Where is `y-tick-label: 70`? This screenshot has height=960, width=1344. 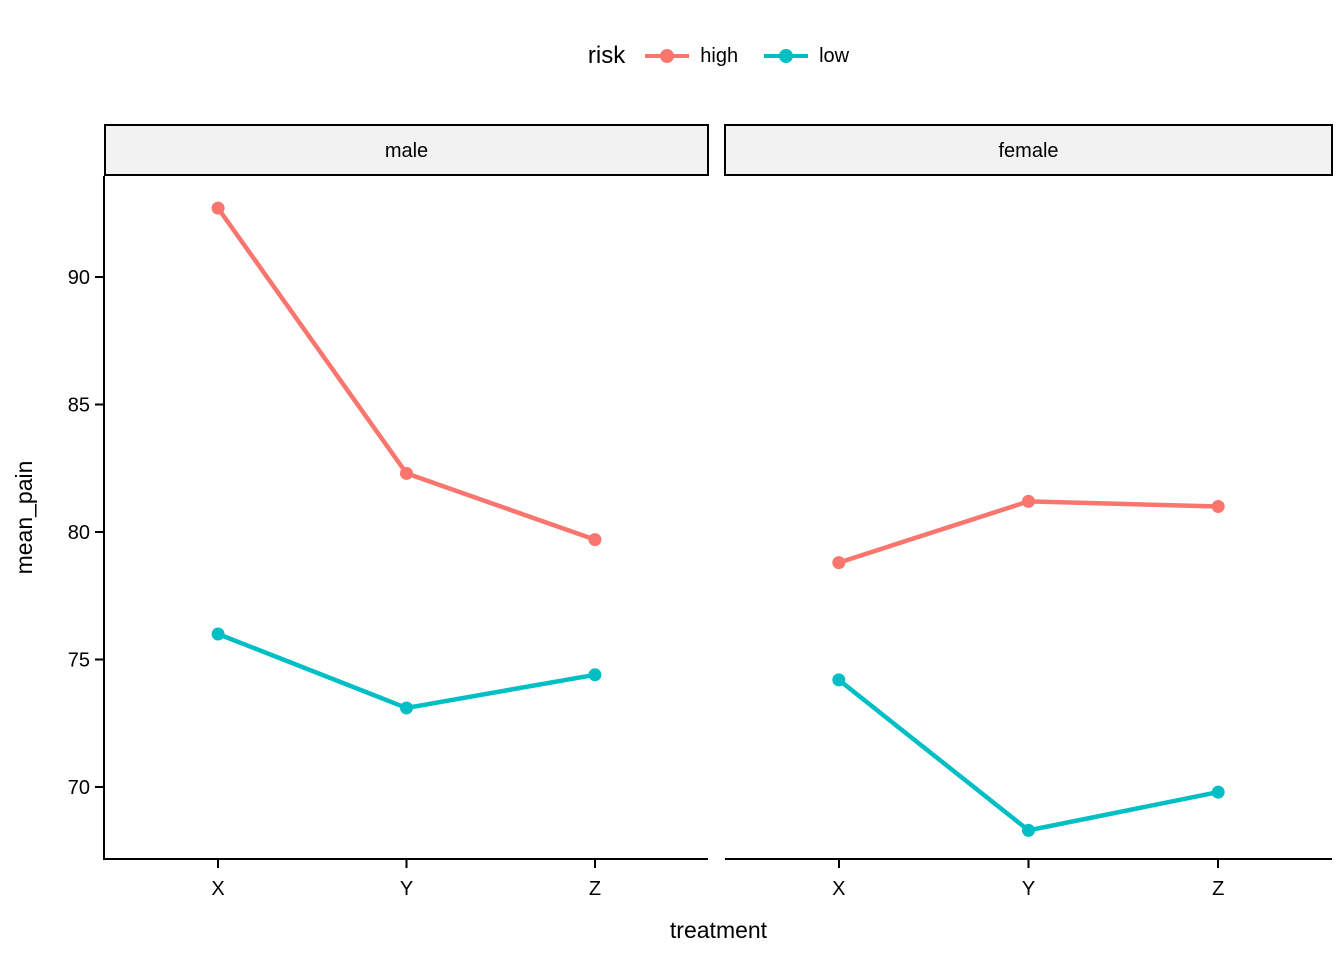 y-tick-label: 70 is located at coordinates (79, 788).